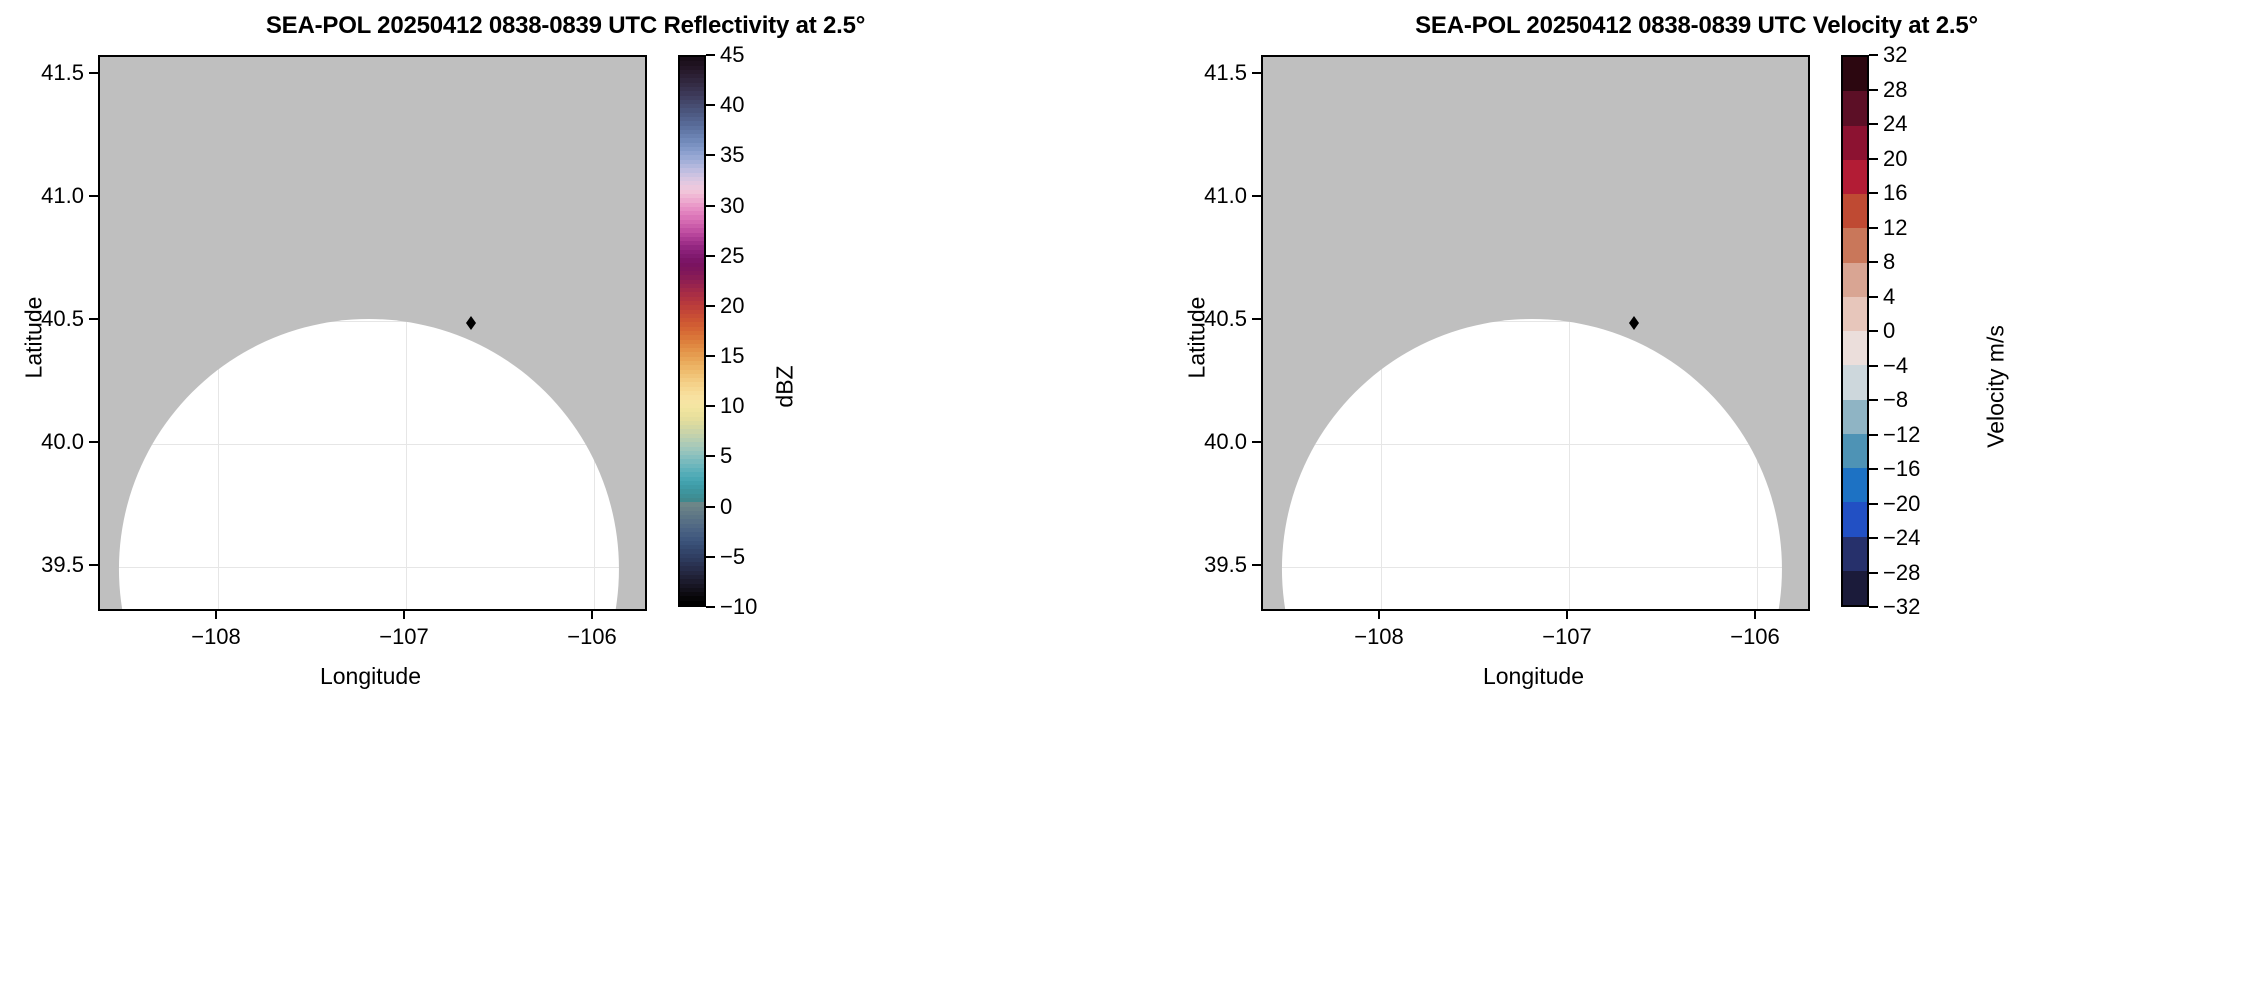 The width and height of the screenshot is (2262, 990). What do you see at coordinates (1889, 330) in the screenshot?
I see `colorbar-tick-label: 0` at bounding box center [1889, 330].